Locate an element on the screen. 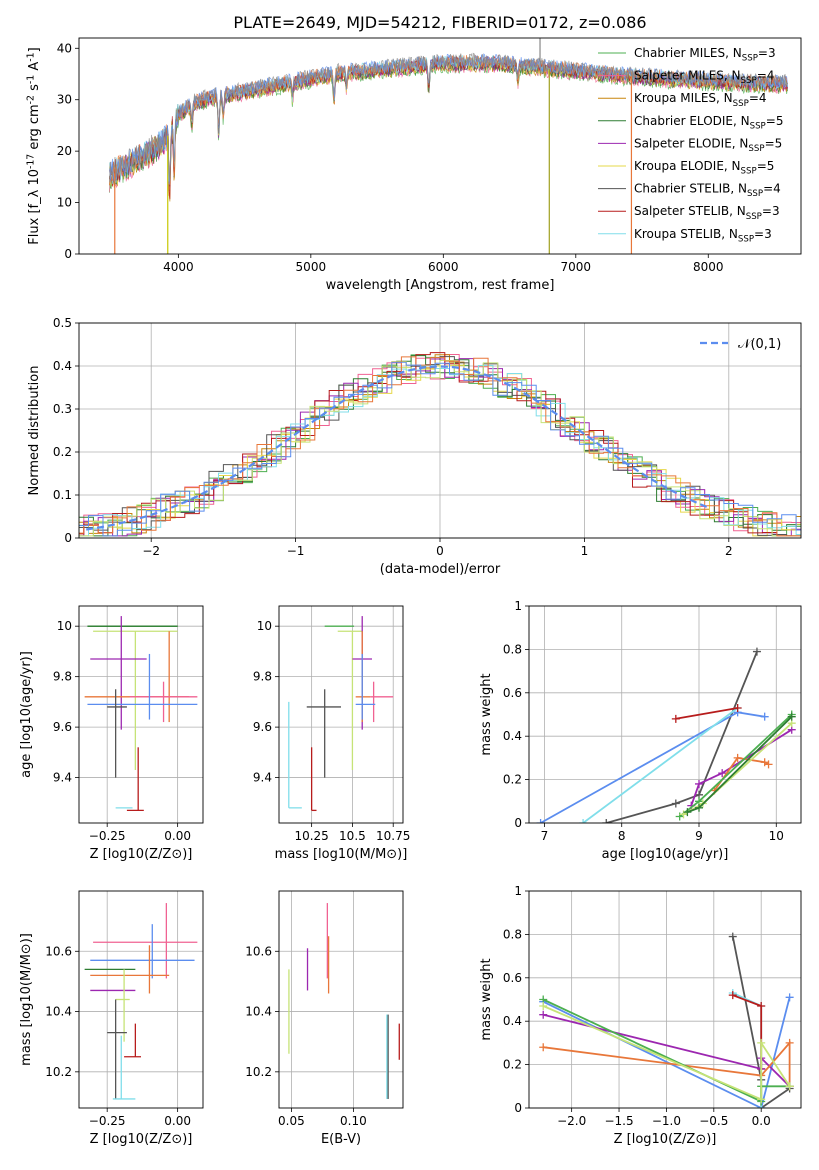 Image resolution: width=819 pixels, height=1170 pixels. x-tick-label: −1 is located at coordinates (296, 551).